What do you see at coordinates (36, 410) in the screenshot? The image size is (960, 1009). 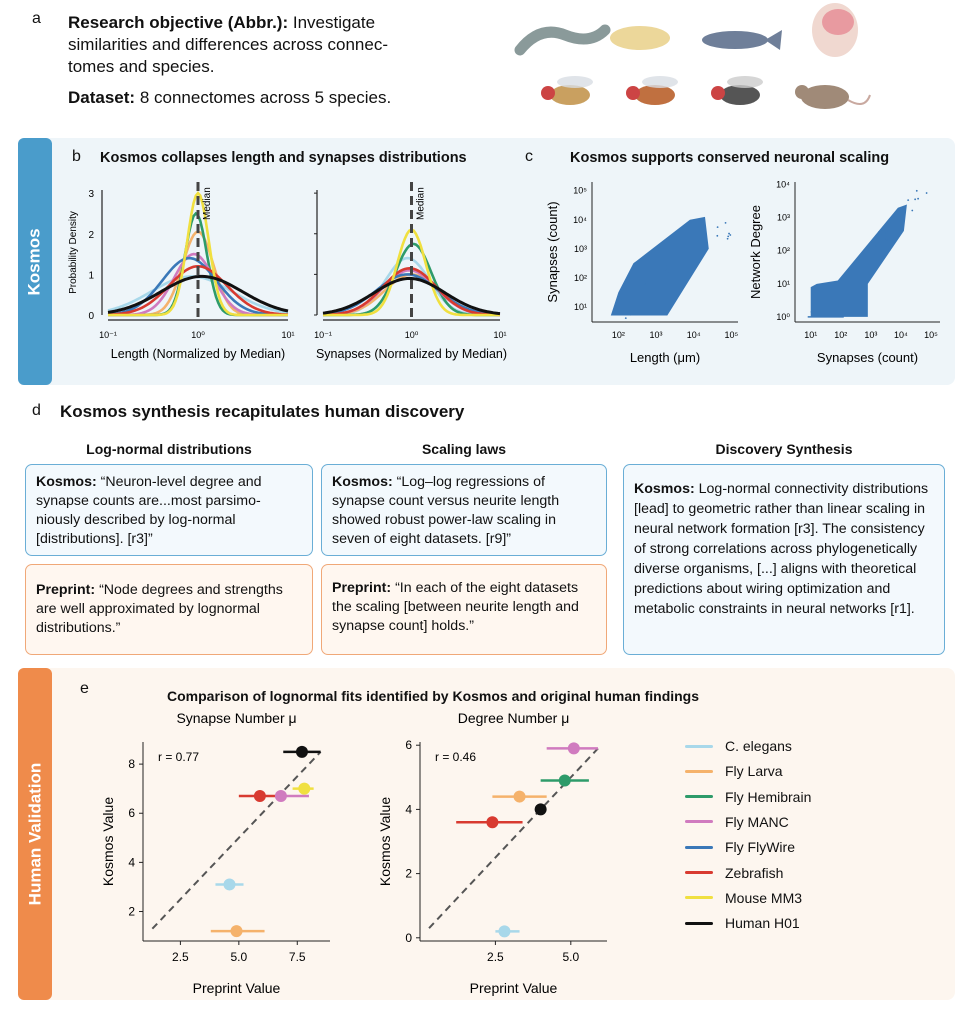 I see `panel-d-letter: d` at bounding box center [36, 410].